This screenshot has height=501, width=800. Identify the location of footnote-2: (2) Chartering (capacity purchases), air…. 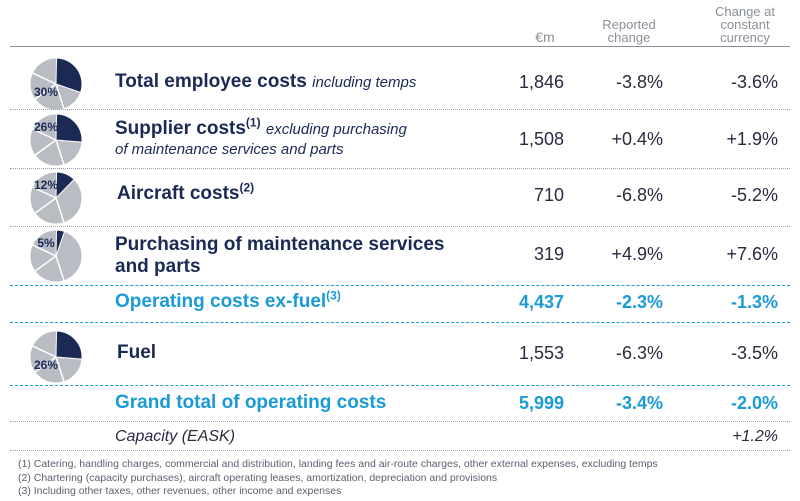
(258, 477).